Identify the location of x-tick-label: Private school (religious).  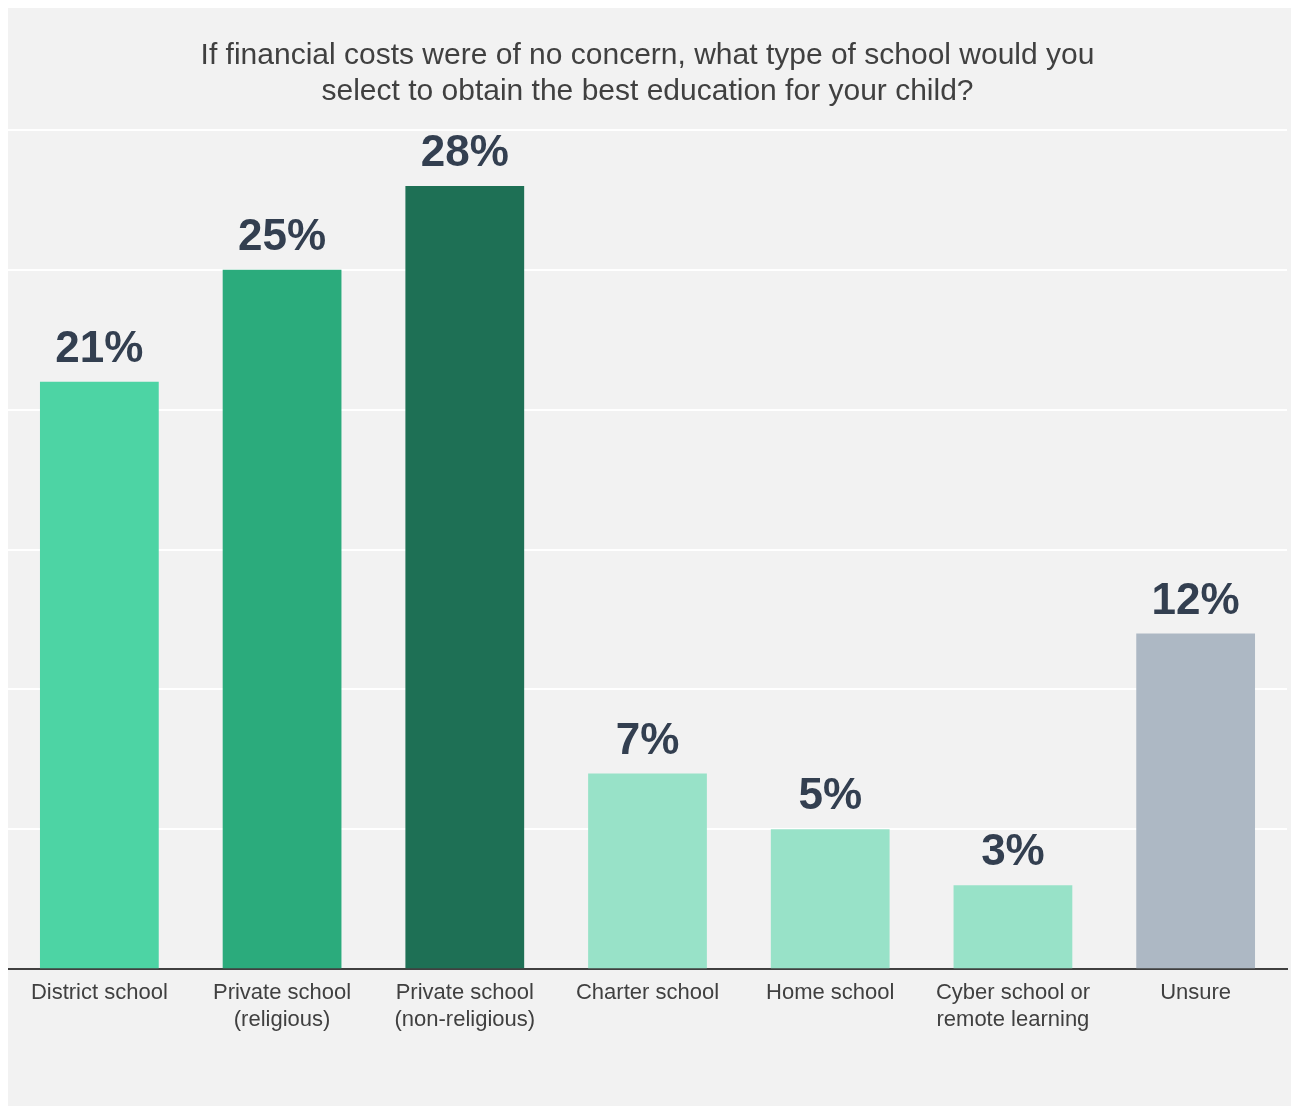
(282, 1005).